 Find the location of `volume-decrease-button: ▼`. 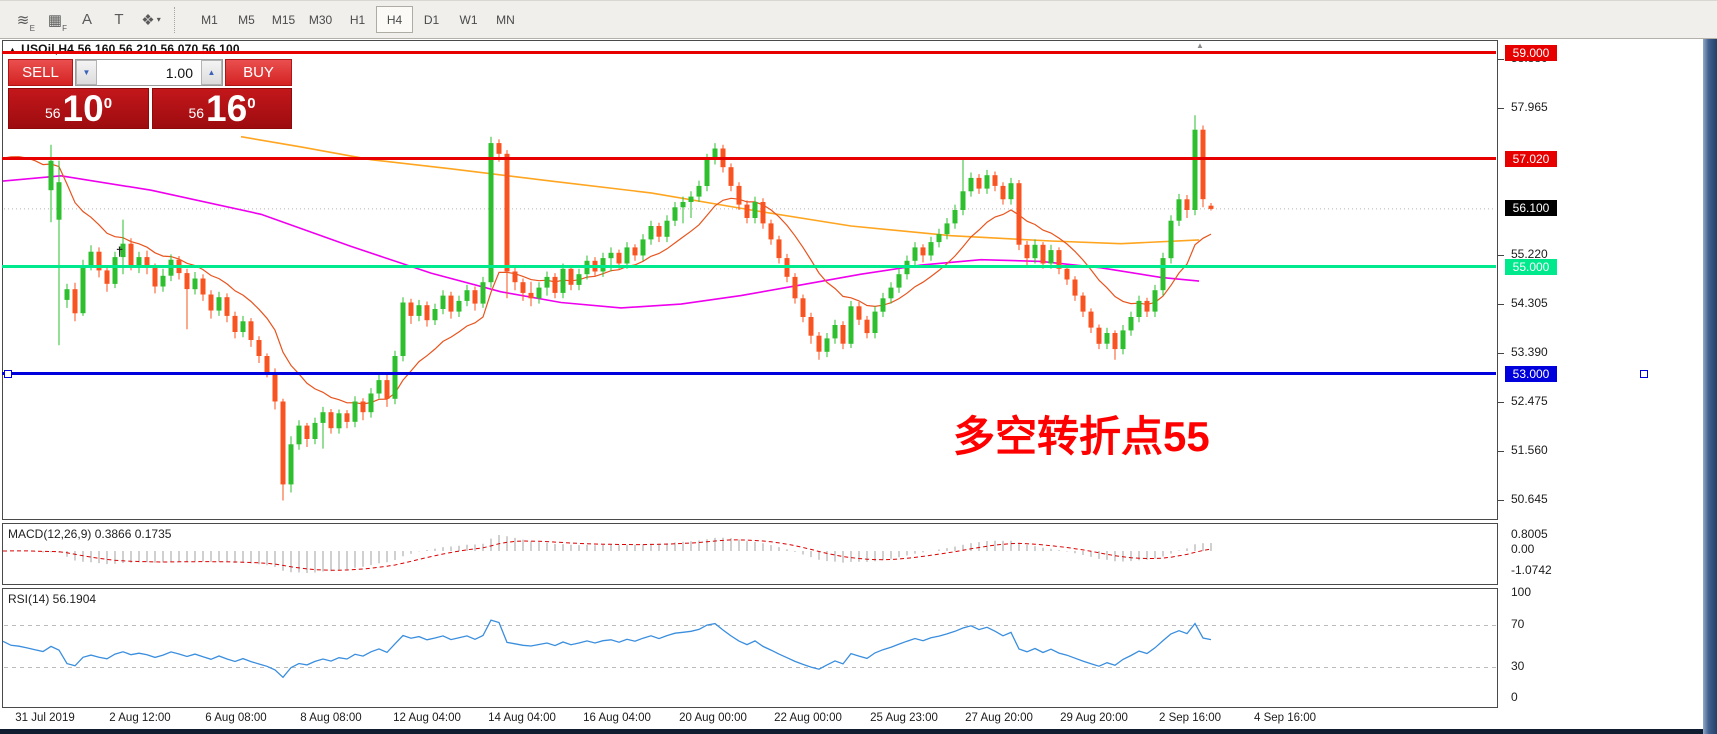

volume-decrease-button: ▼ is located at coordinates (86, 72).